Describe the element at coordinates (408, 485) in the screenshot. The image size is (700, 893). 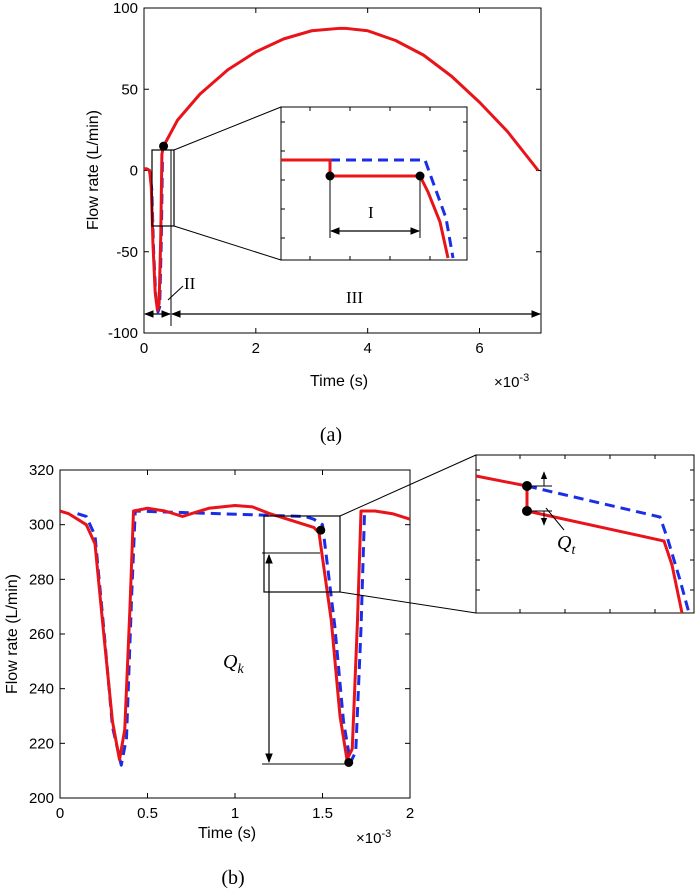
I see `zoom-line-top-b` at that location.